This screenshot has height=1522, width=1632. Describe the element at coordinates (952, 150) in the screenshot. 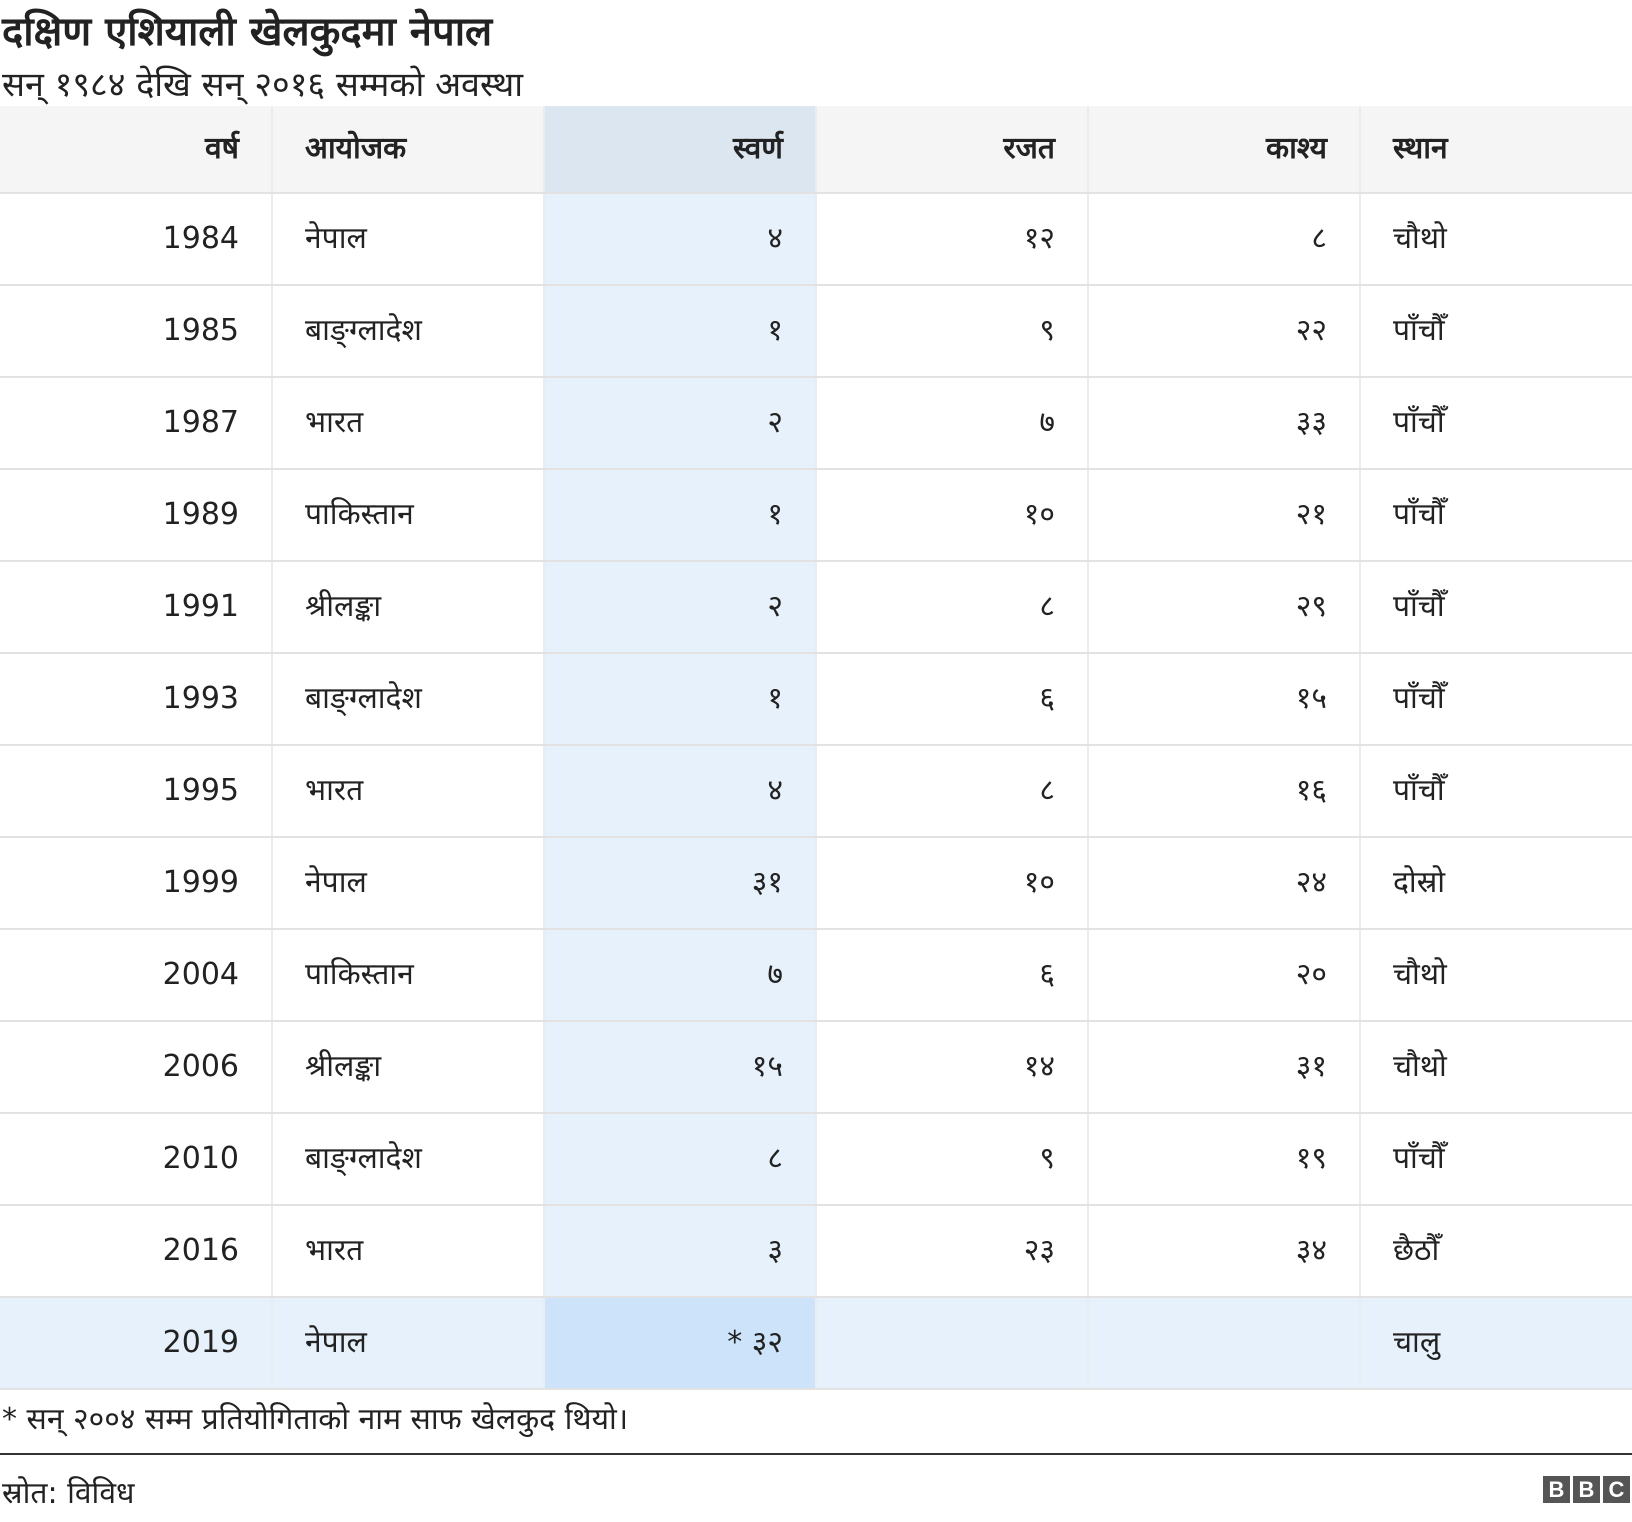

I see `column-header-silver: रजत` at that location.